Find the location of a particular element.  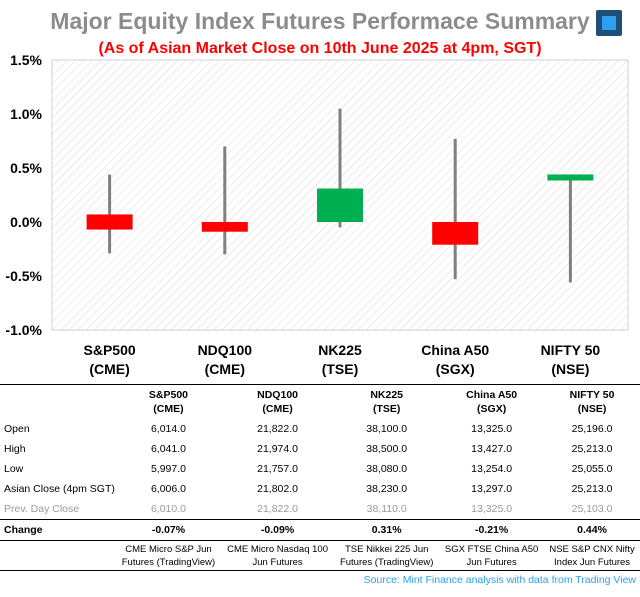

table-row-change: Change -0.07% -0.09% 0.31% -0.21% 0.44% is located at coordinates (320, 530).